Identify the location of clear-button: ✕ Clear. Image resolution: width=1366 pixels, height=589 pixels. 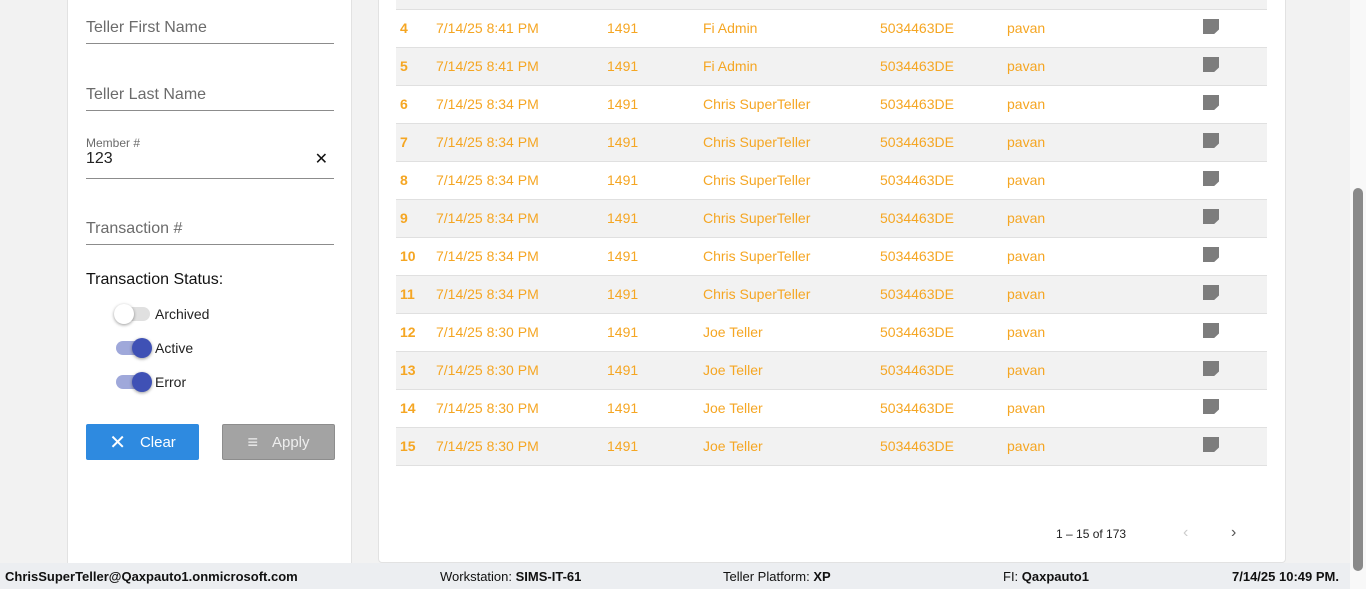
(142, 442).